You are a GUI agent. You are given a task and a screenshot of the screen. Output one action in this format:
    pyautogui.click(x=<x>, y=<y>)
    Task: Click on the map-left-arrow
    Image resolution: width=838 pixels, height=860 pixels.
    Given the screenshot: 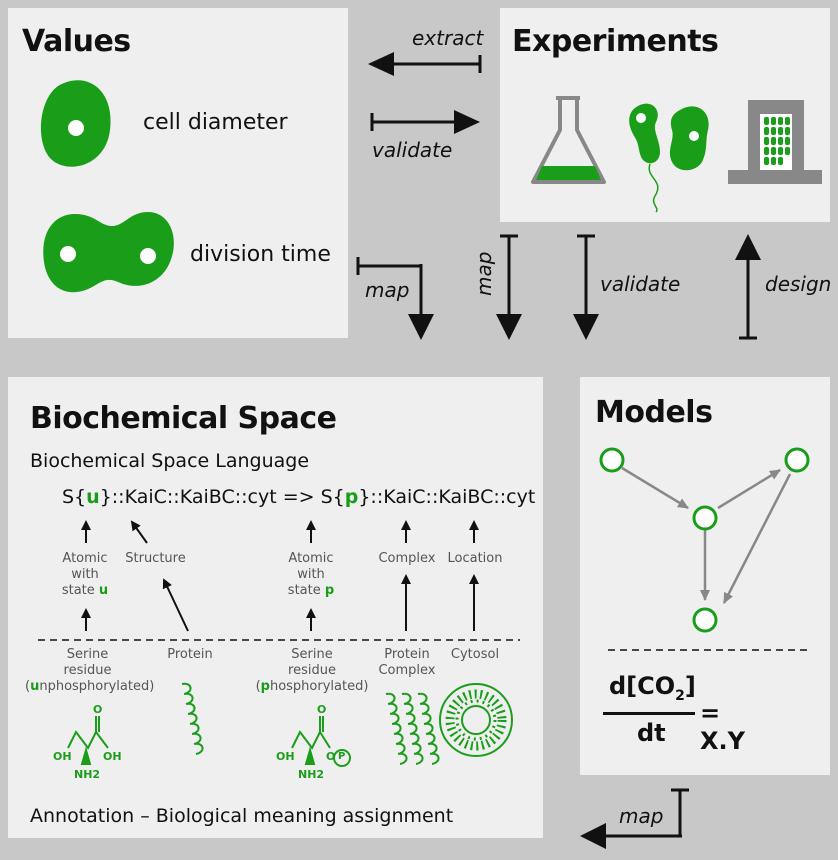 What is the action you would take?
    pyautogui.click(x=395, y=298)
    